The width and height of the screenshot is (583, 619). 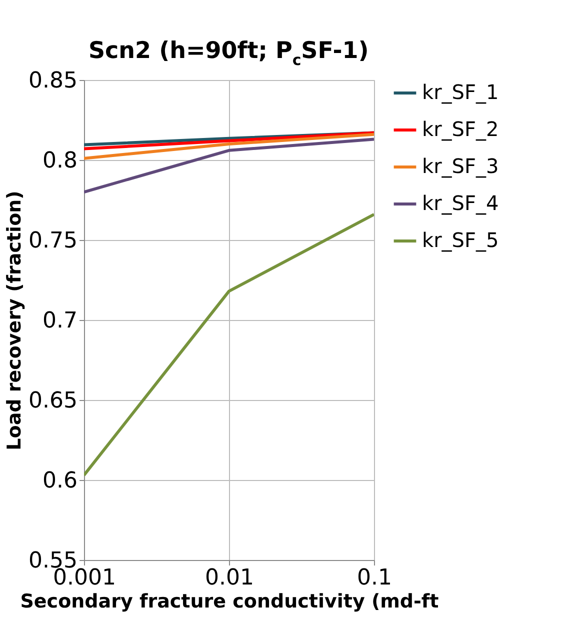 What do you see at coordinates (460, 92) in the screenshot?
I see `legend-label: kr_SF_1` at bounding box center [460, 92].